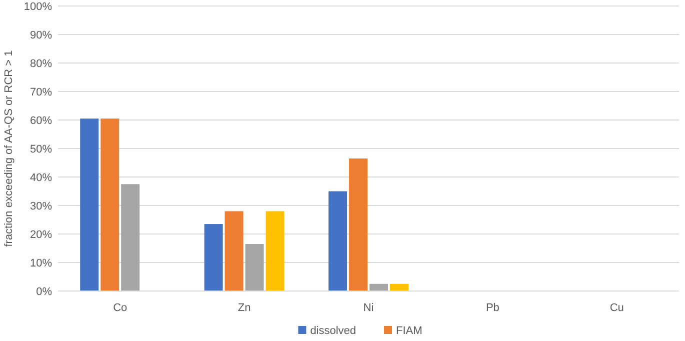 This screenshot has height=341, width=685. Describe the element at coordinates (41, 263) in the screenshot. I see `y-tick-label: 10%` at that location.